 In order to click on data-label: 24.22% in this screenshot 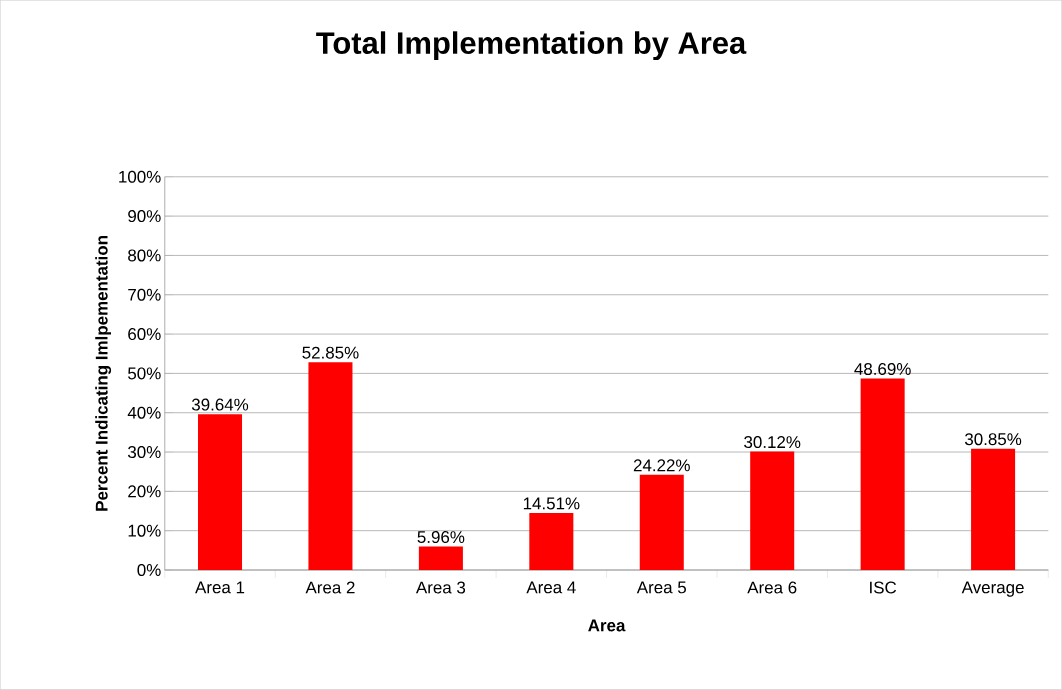, I will do `click(661, 465)`.